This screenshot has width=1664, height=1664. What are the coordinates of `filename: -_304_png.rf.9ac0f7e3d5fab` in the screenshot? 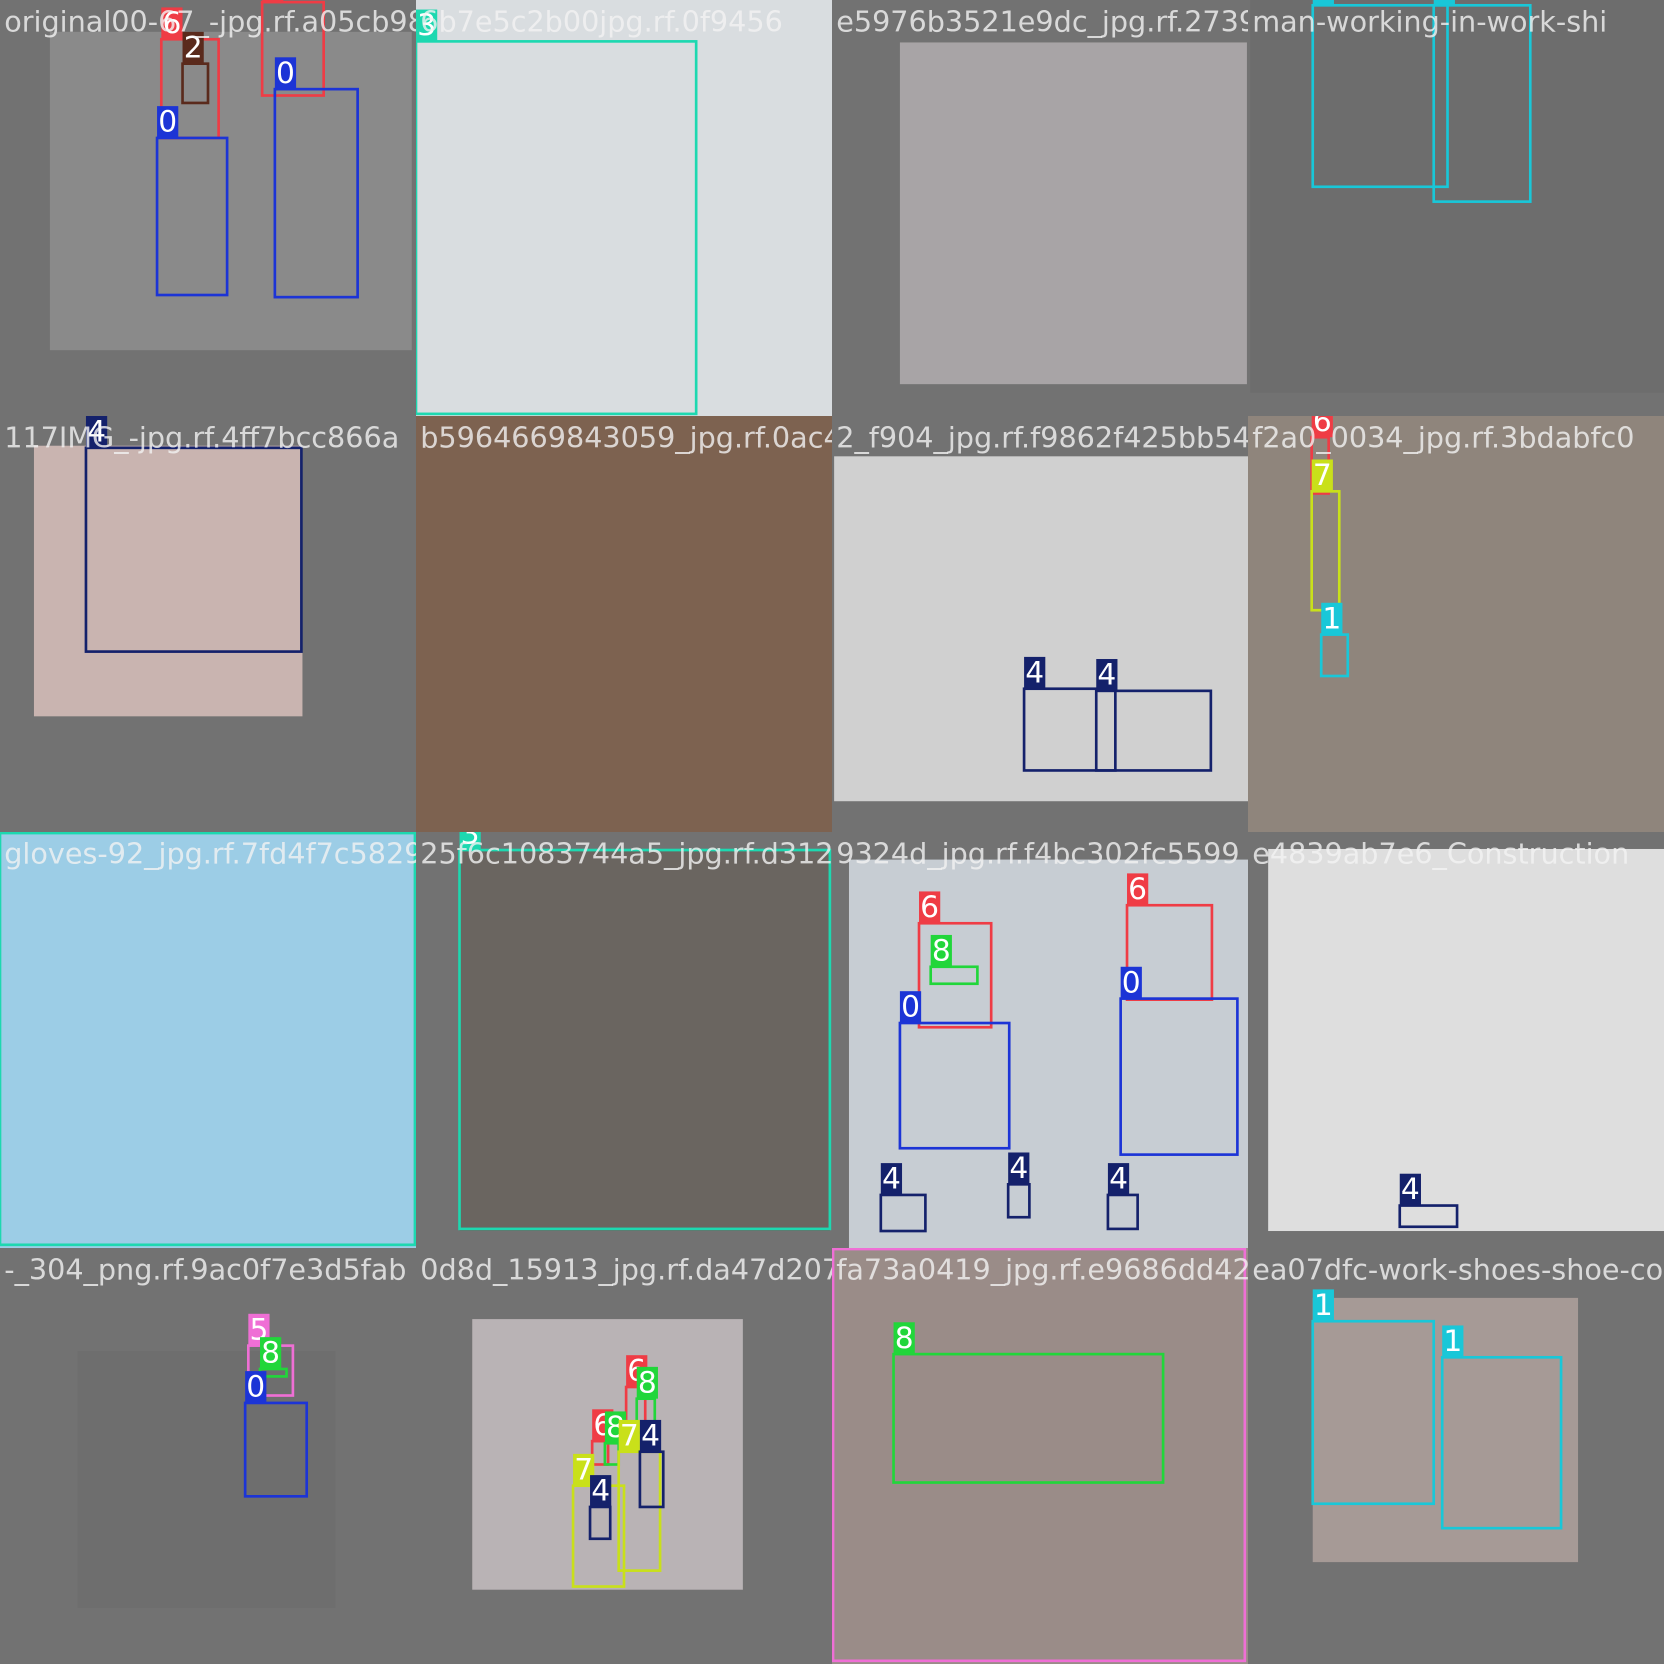 It's located at (205, 1269).